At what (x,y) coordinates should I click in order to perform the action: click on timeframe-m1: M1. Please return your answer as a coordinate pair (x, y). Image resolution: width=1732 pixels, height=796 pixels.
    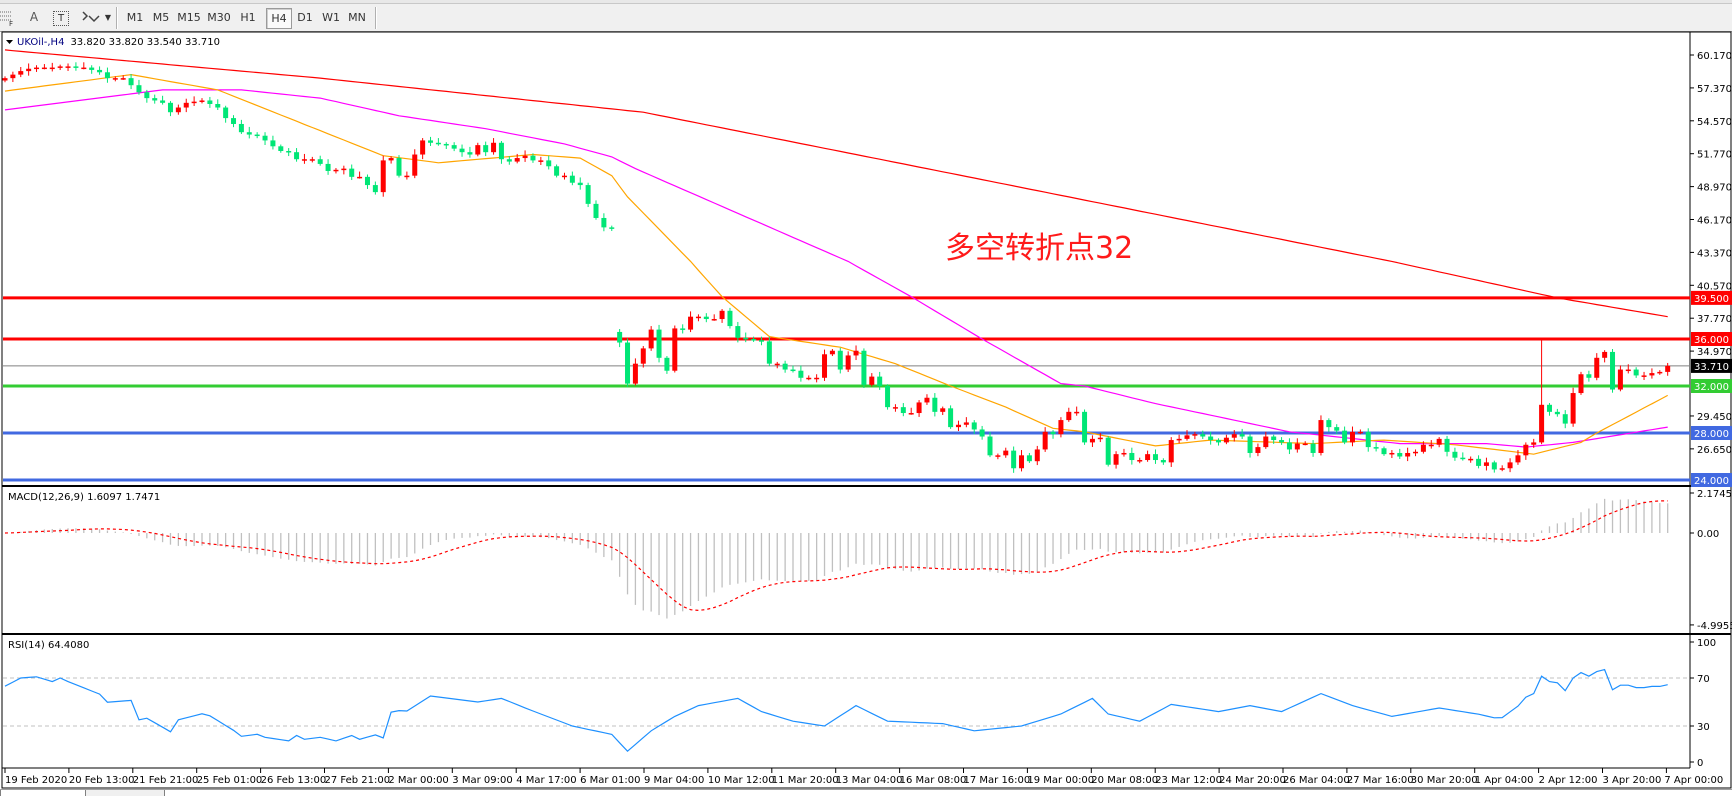
    Looking at the image, I should click on (135, 17).